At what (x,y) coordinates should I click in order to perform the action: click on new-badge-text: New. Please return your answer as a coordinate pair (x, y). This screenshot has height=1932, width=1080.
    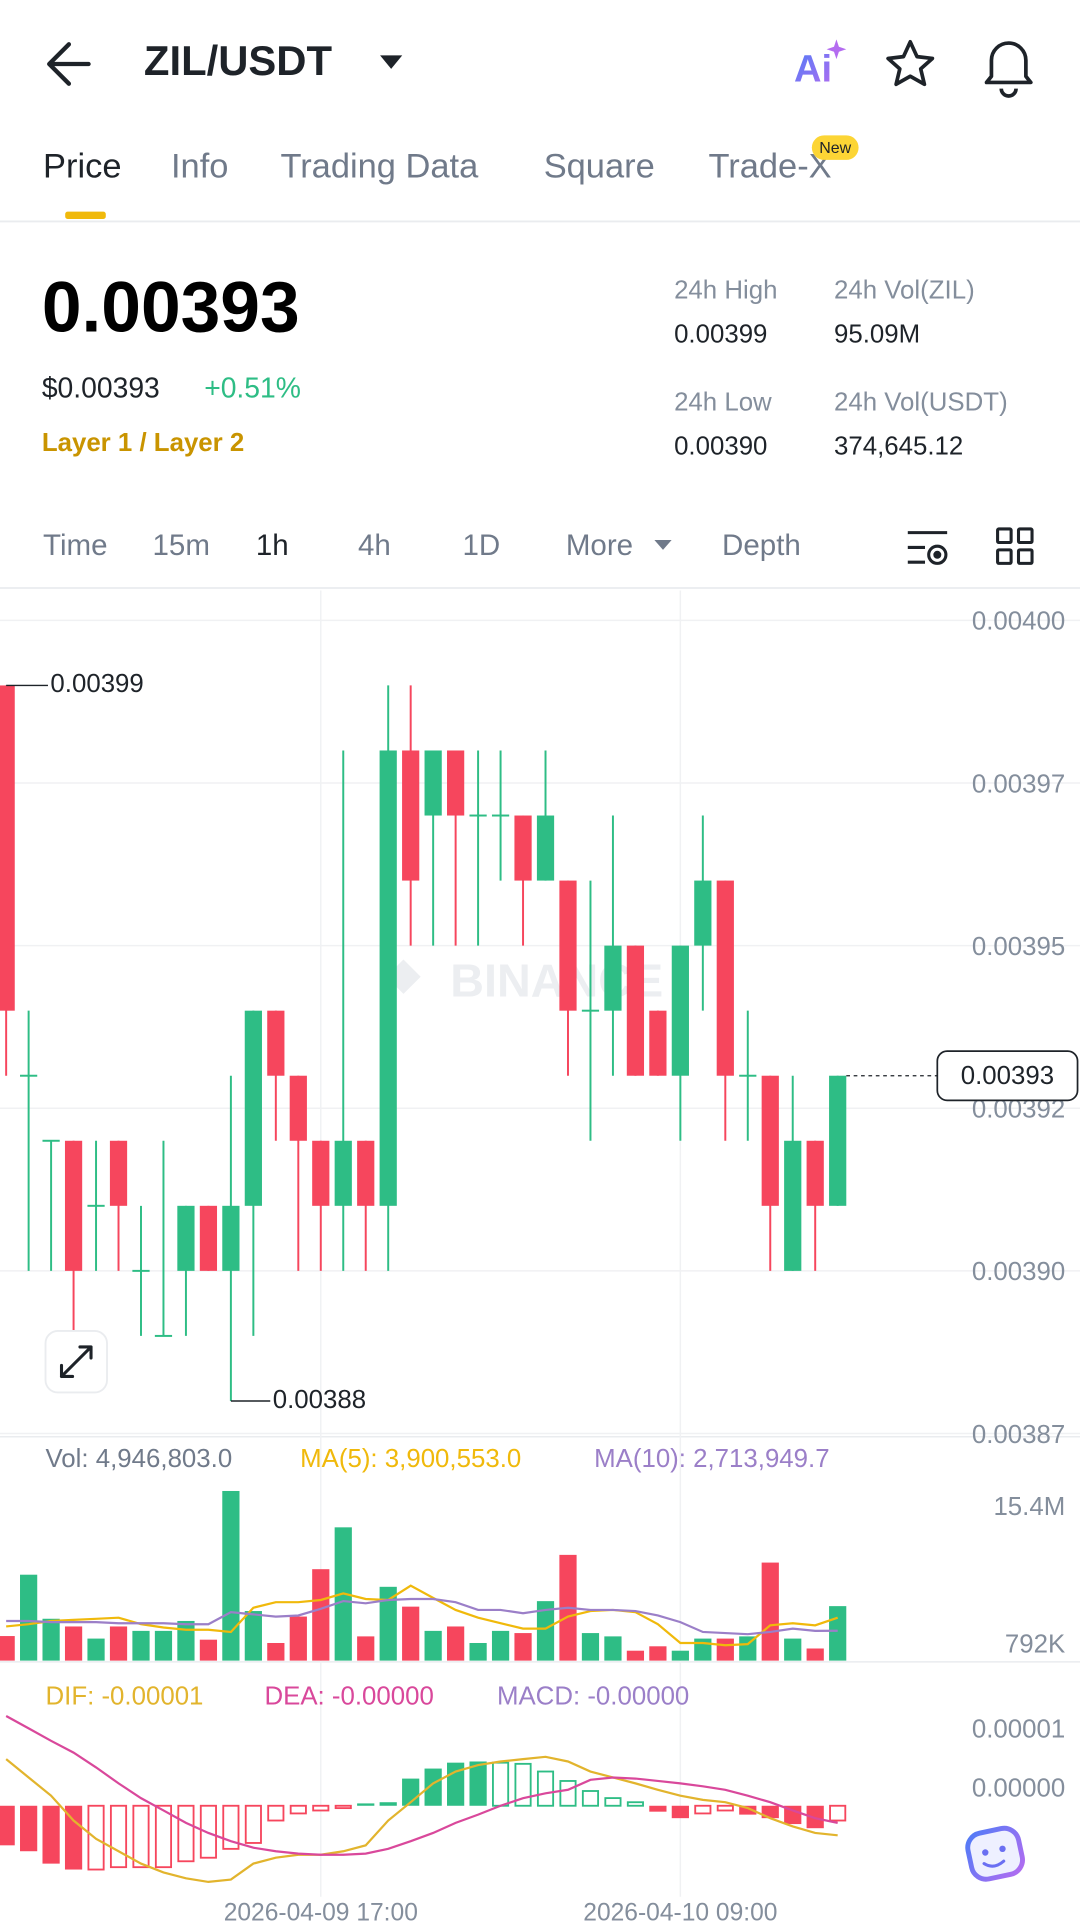
    Looking at the image, I should click on (835, 148).